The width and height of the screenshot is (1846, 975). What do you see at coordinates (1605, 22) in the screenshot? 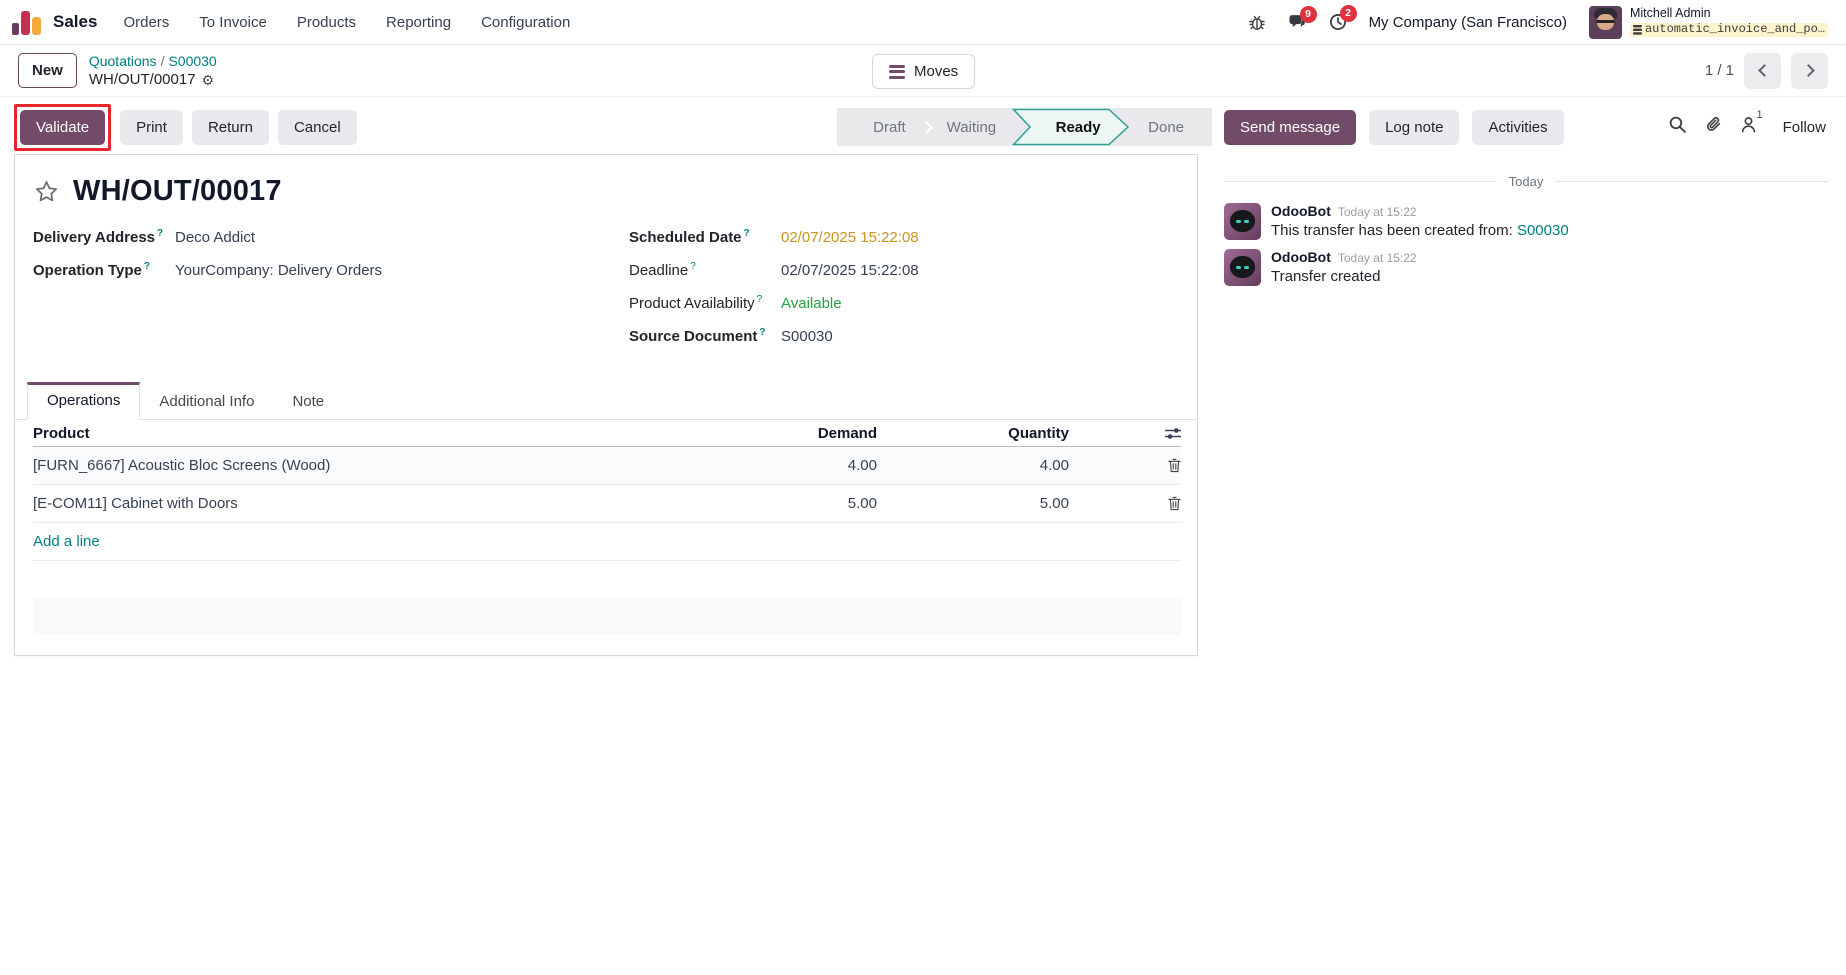
I see `user-avatar` at bounding box center [1605, 22].